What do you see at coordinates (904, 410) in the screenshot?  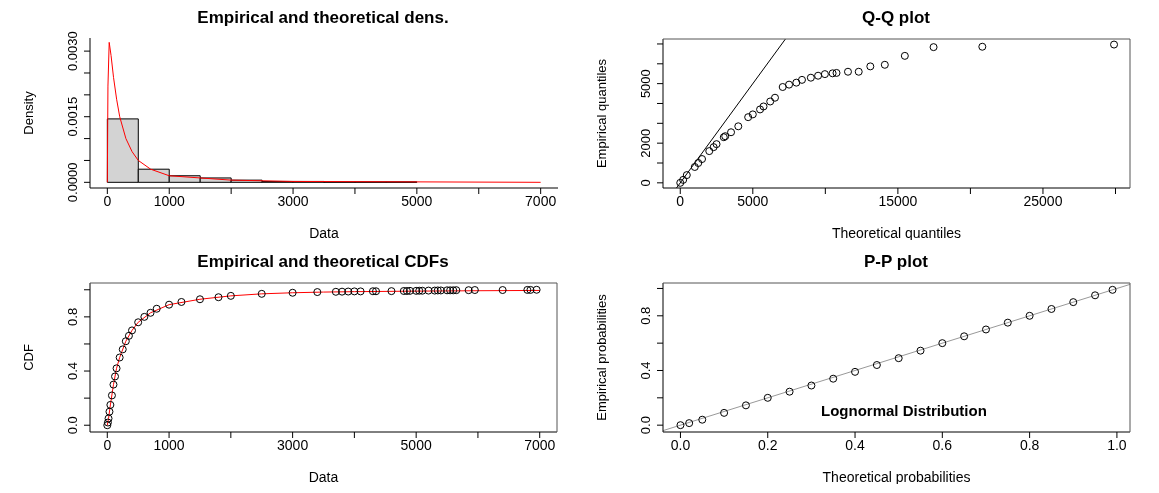 I see `annotation: Lognormal Distribution` at bounding box center [904, 410].